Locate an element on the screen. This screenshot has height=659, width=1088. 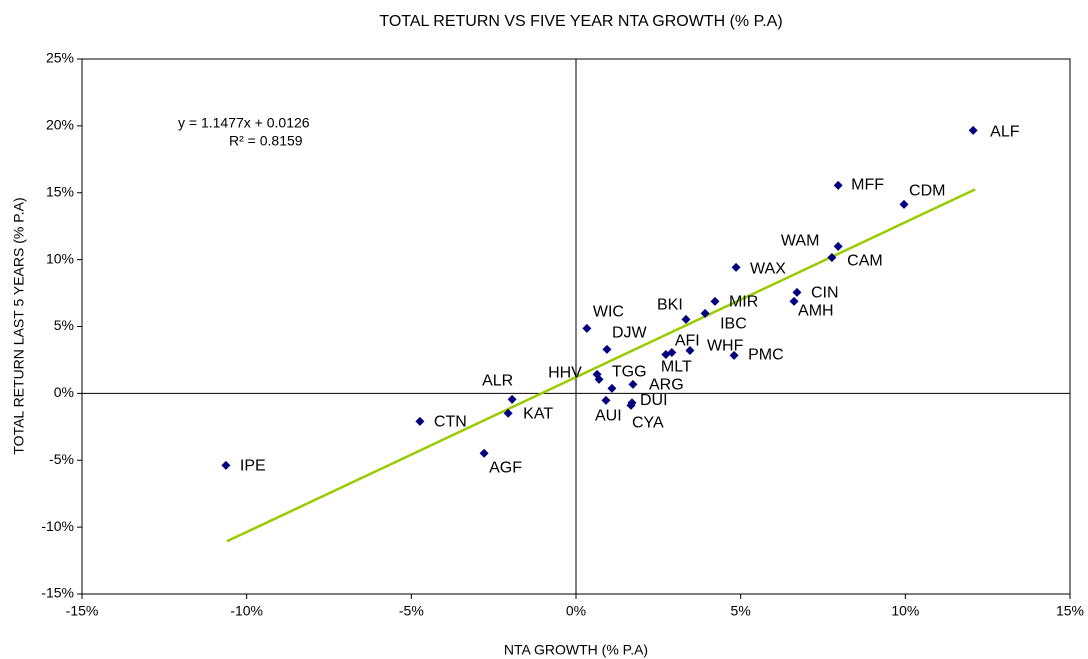
x-tick-label: 15% is located at coordinates (1070, 611).